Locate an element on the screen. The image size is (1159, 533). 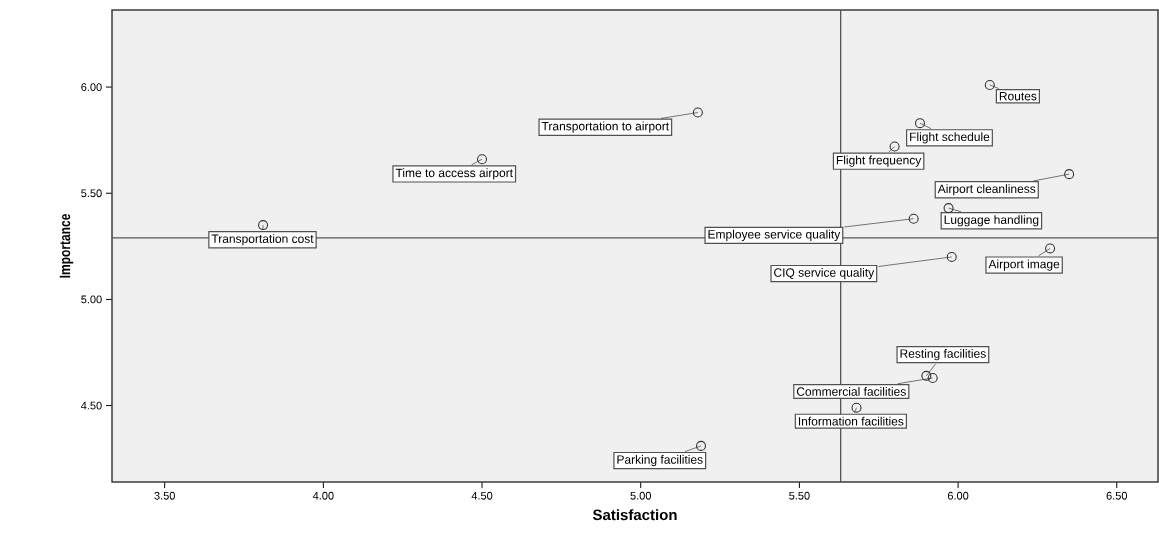
x-tick-label: 4.00 is located at coordinates (323, 495).